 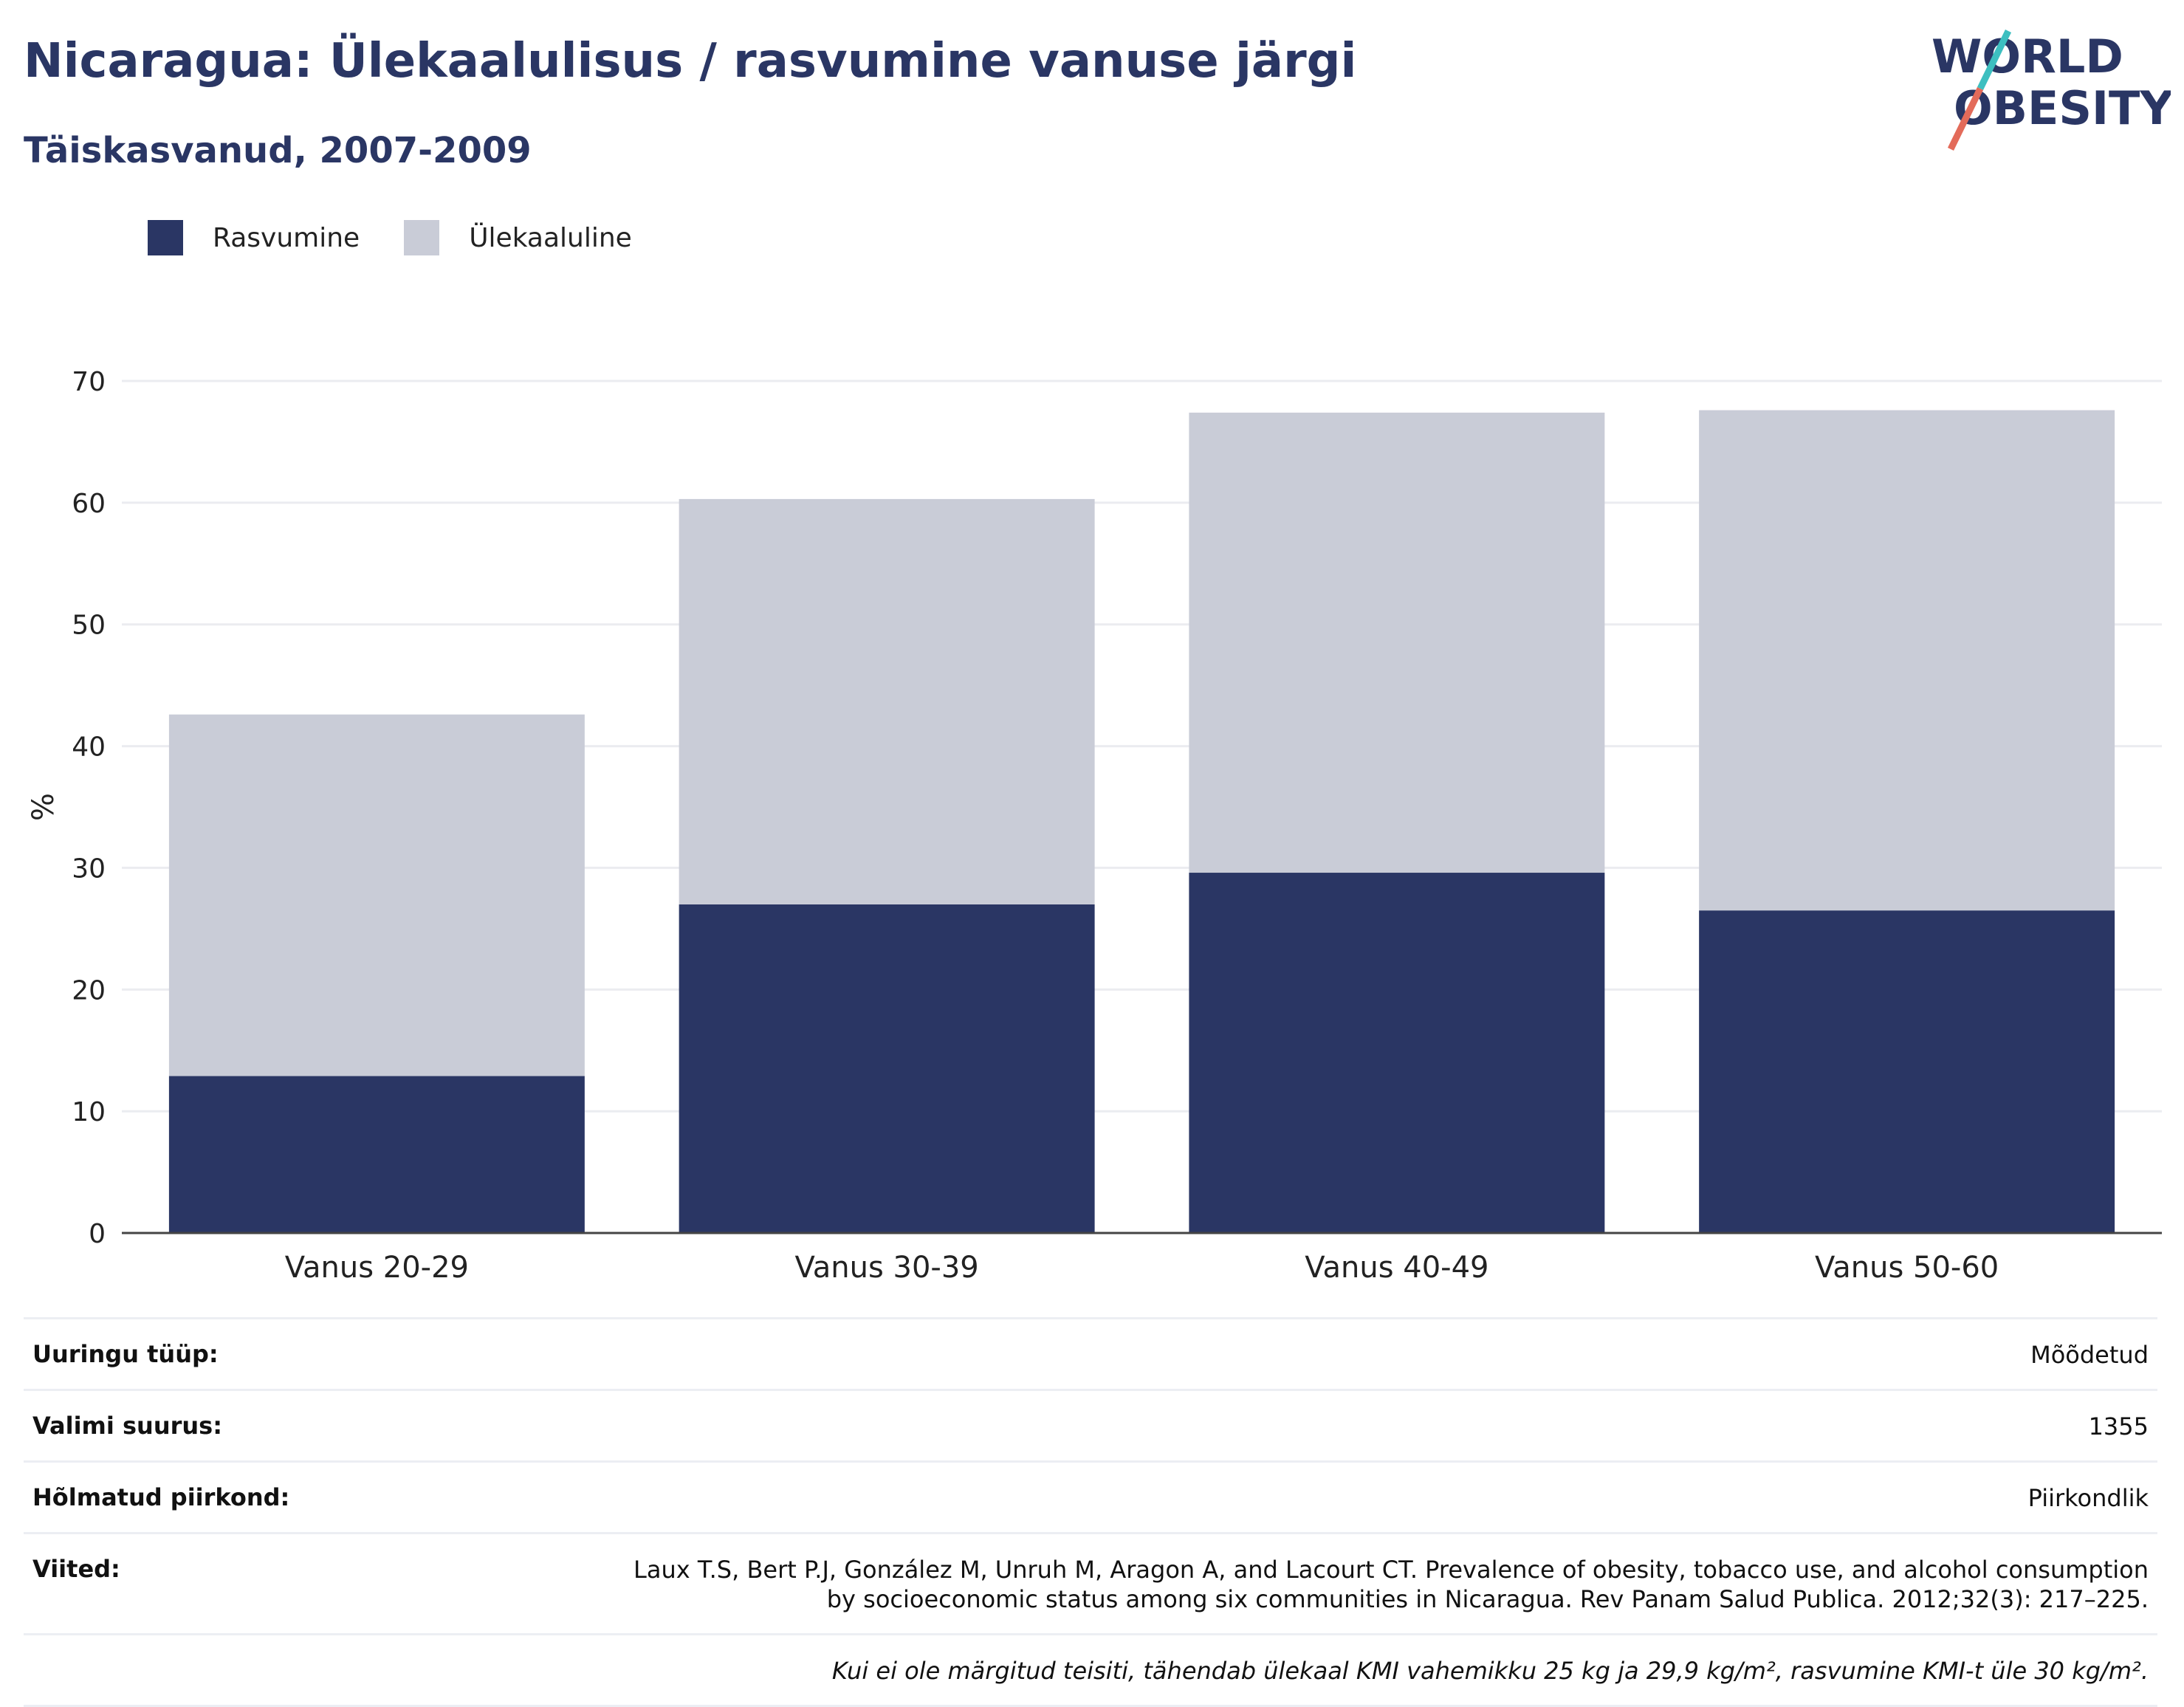 What do you see at coordinates (89, 504) in the screenshot?
I see `y-tick-label: 60` at bounding box center [89, 504].